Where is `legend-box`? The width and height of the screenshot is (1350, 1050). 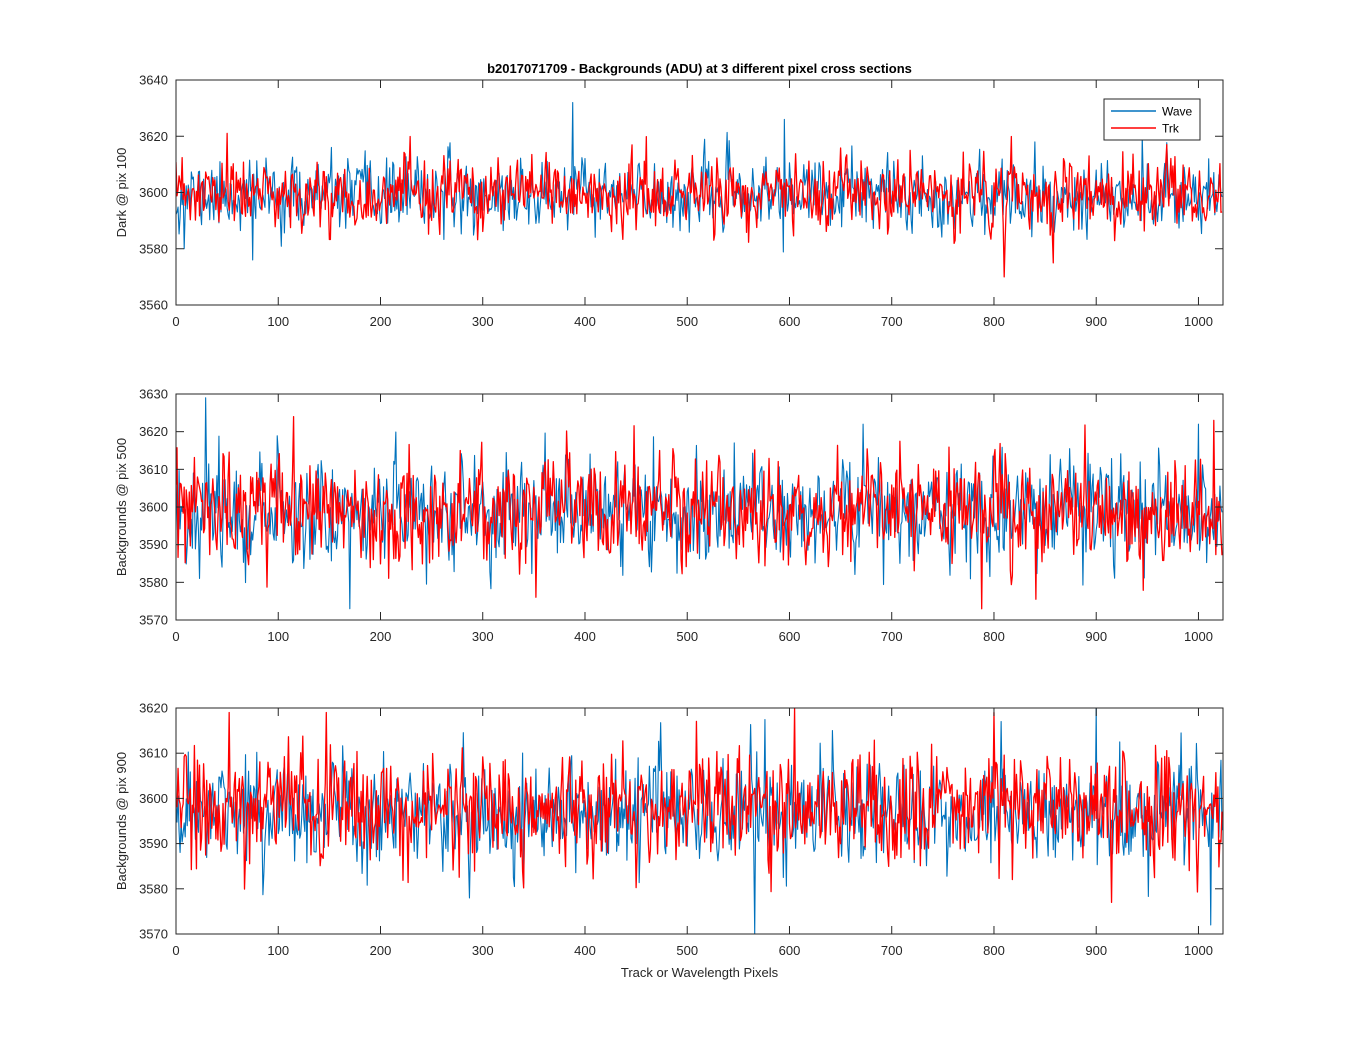 legend-box is located at coordinates (1152, 119).